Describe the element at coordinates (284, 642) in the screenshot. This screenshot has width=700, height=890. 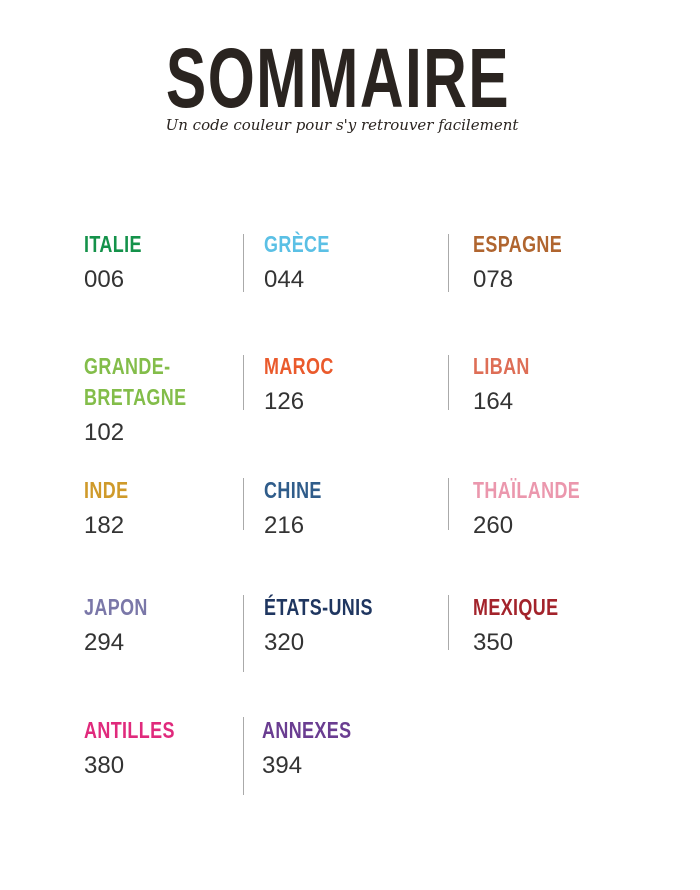
I see `page-number: 320` at that location.